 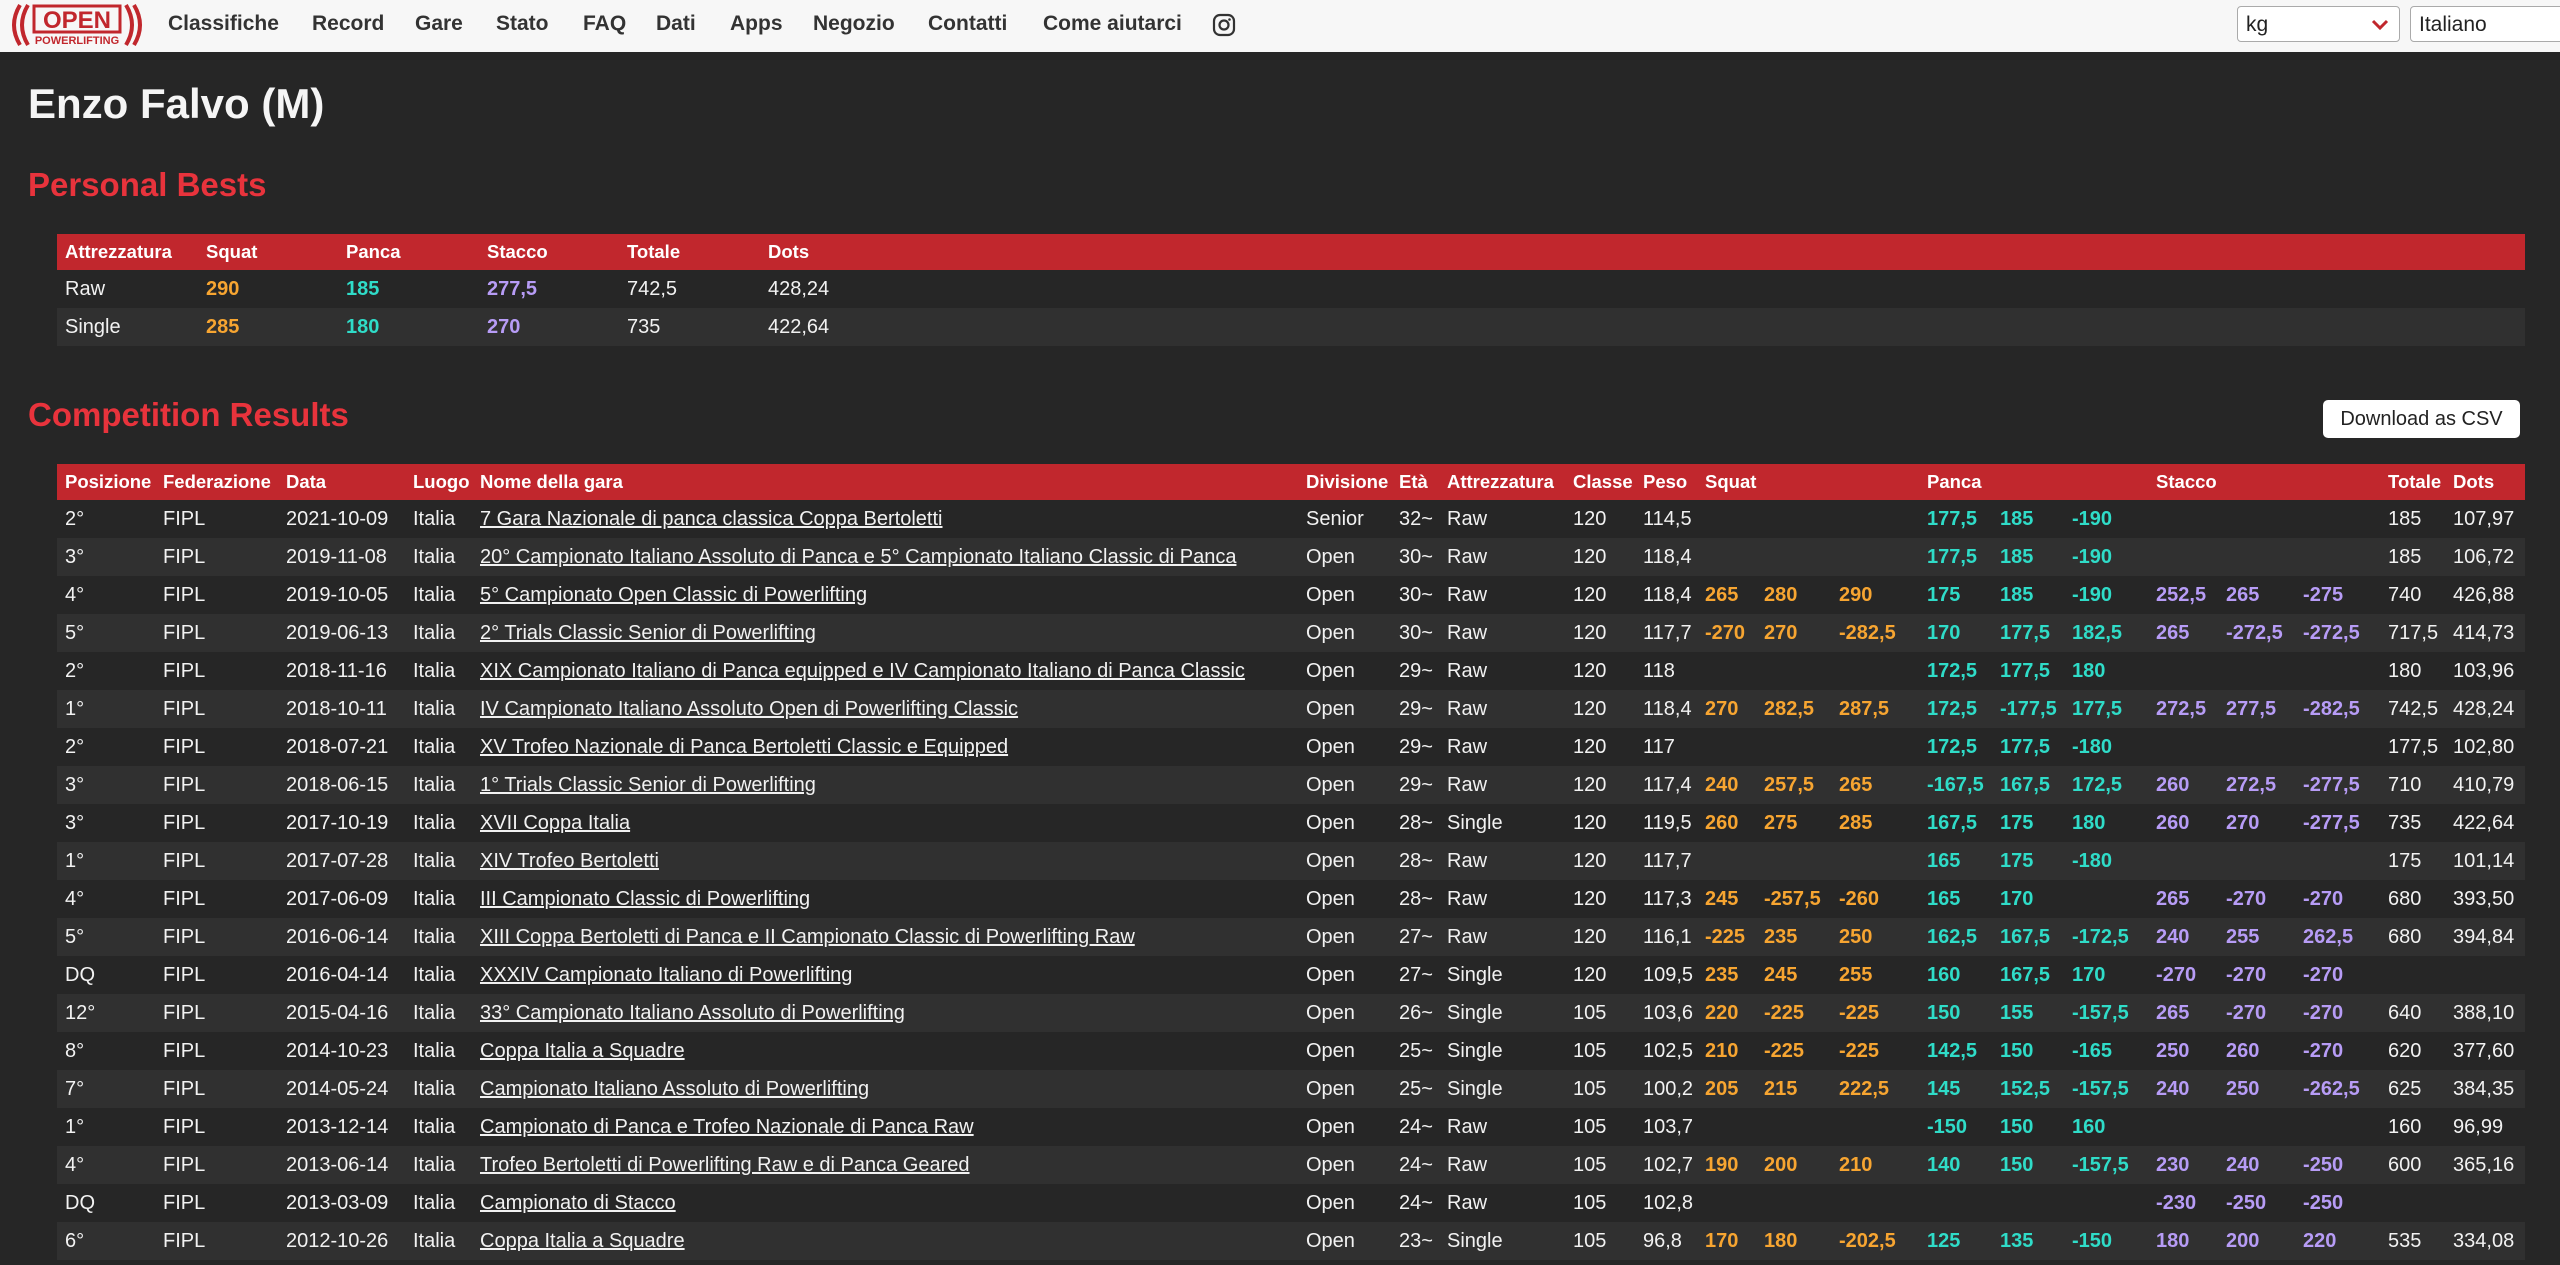 I want to click on cell: 240, so click(x=2183, y=1089).